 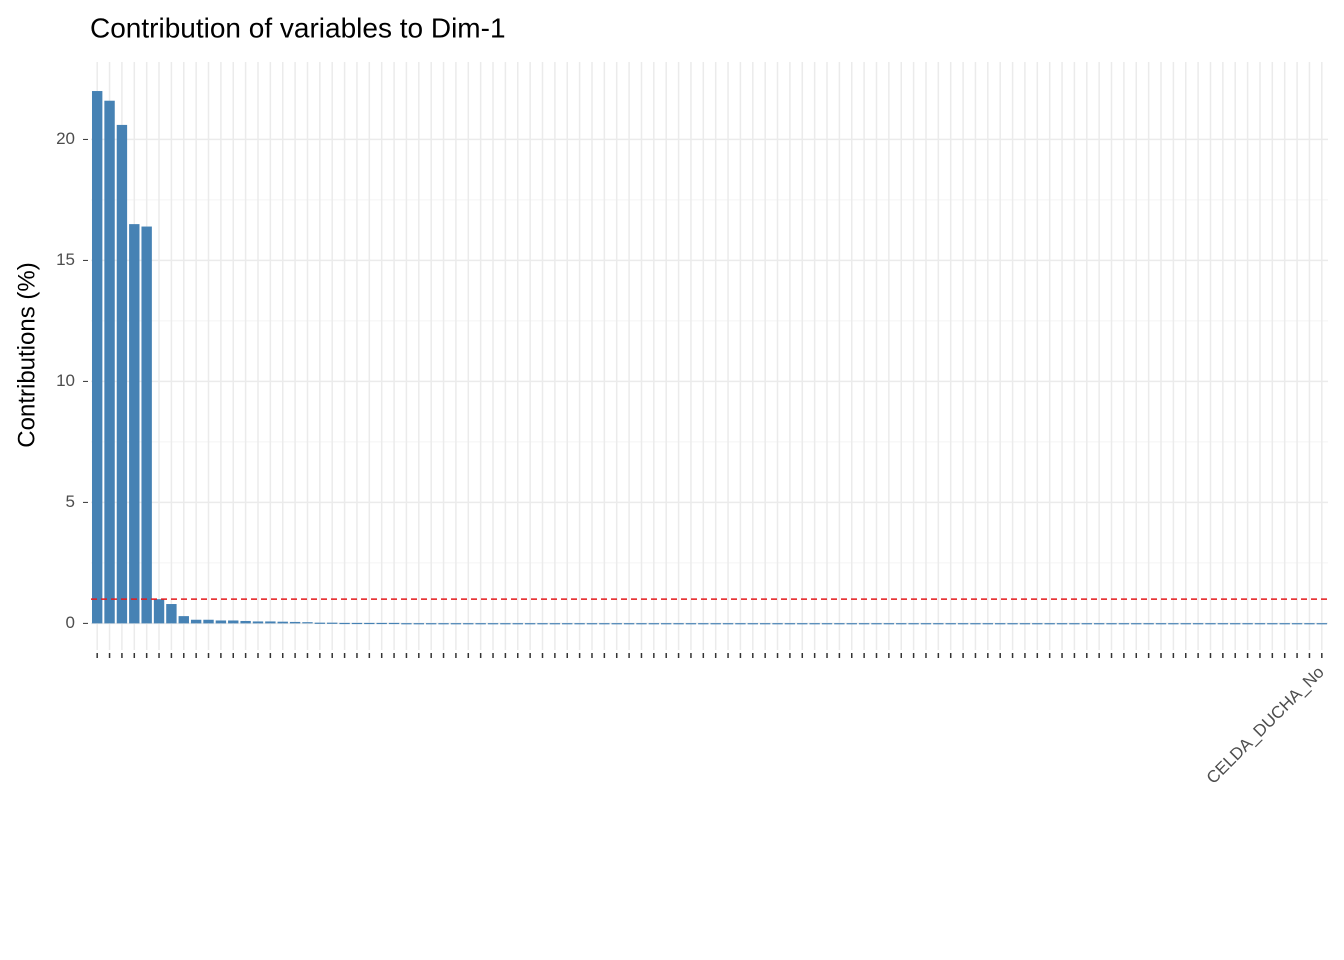 I want to click on y-tick-label: 15, so click(x=65, y=259).